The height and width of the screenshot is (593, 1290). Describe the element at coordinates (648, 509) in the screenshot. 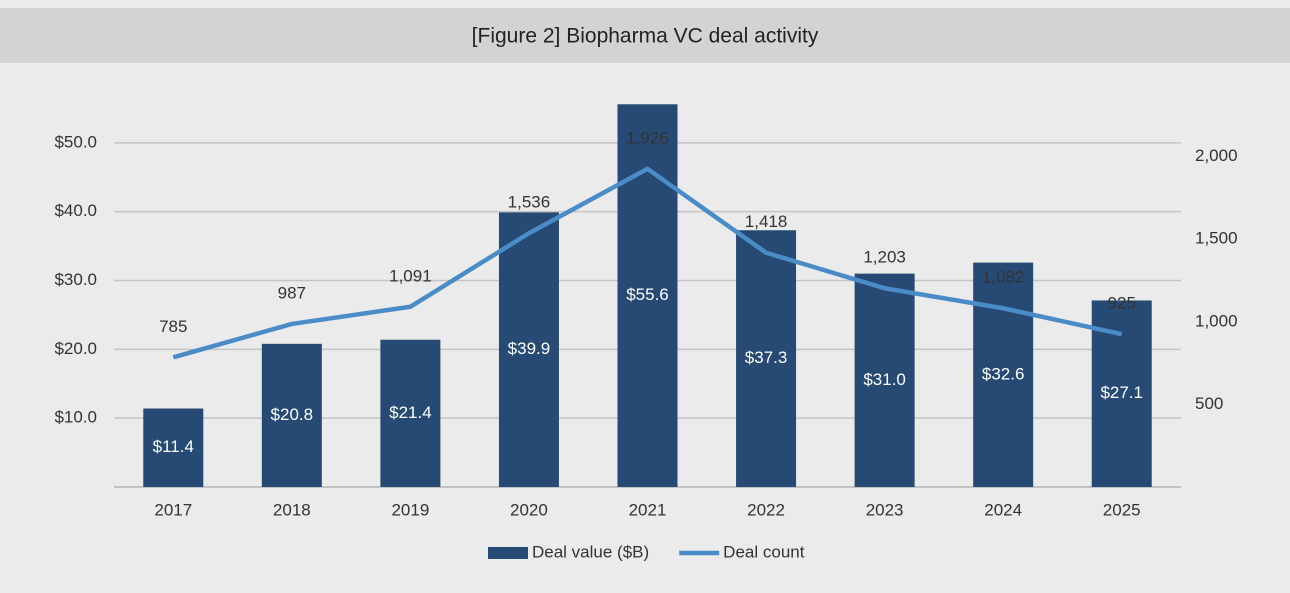

I see `x-tick-label: 2021` at that location.